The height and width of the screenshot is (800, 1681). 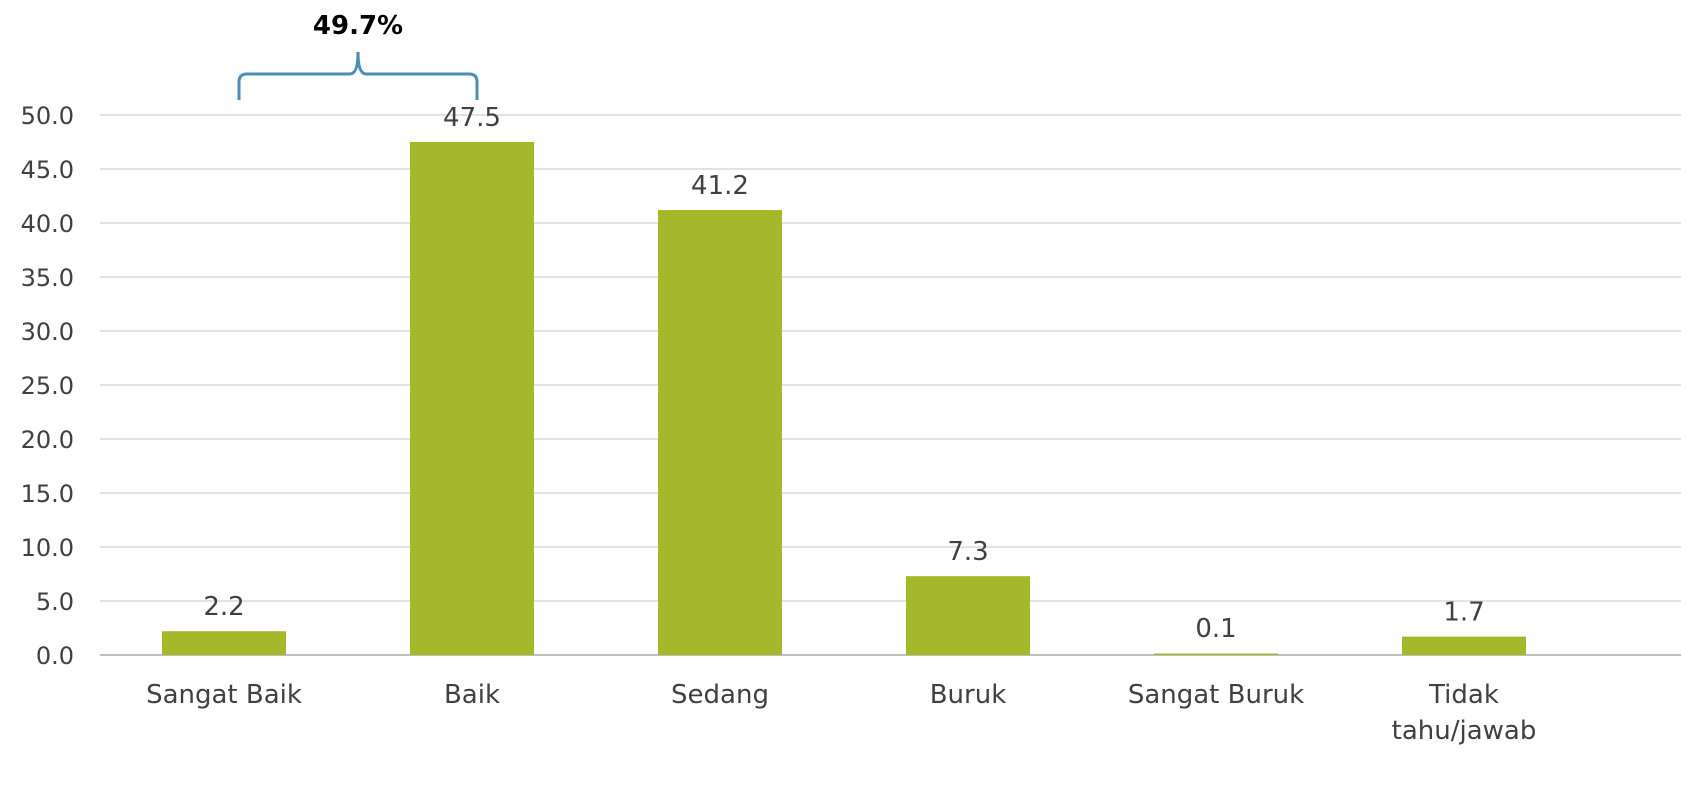 What do you see at coordinates (224, 695) in the screenshot?
I see `x-category-label: Sangat Baik` at bounding box center [224, 695].